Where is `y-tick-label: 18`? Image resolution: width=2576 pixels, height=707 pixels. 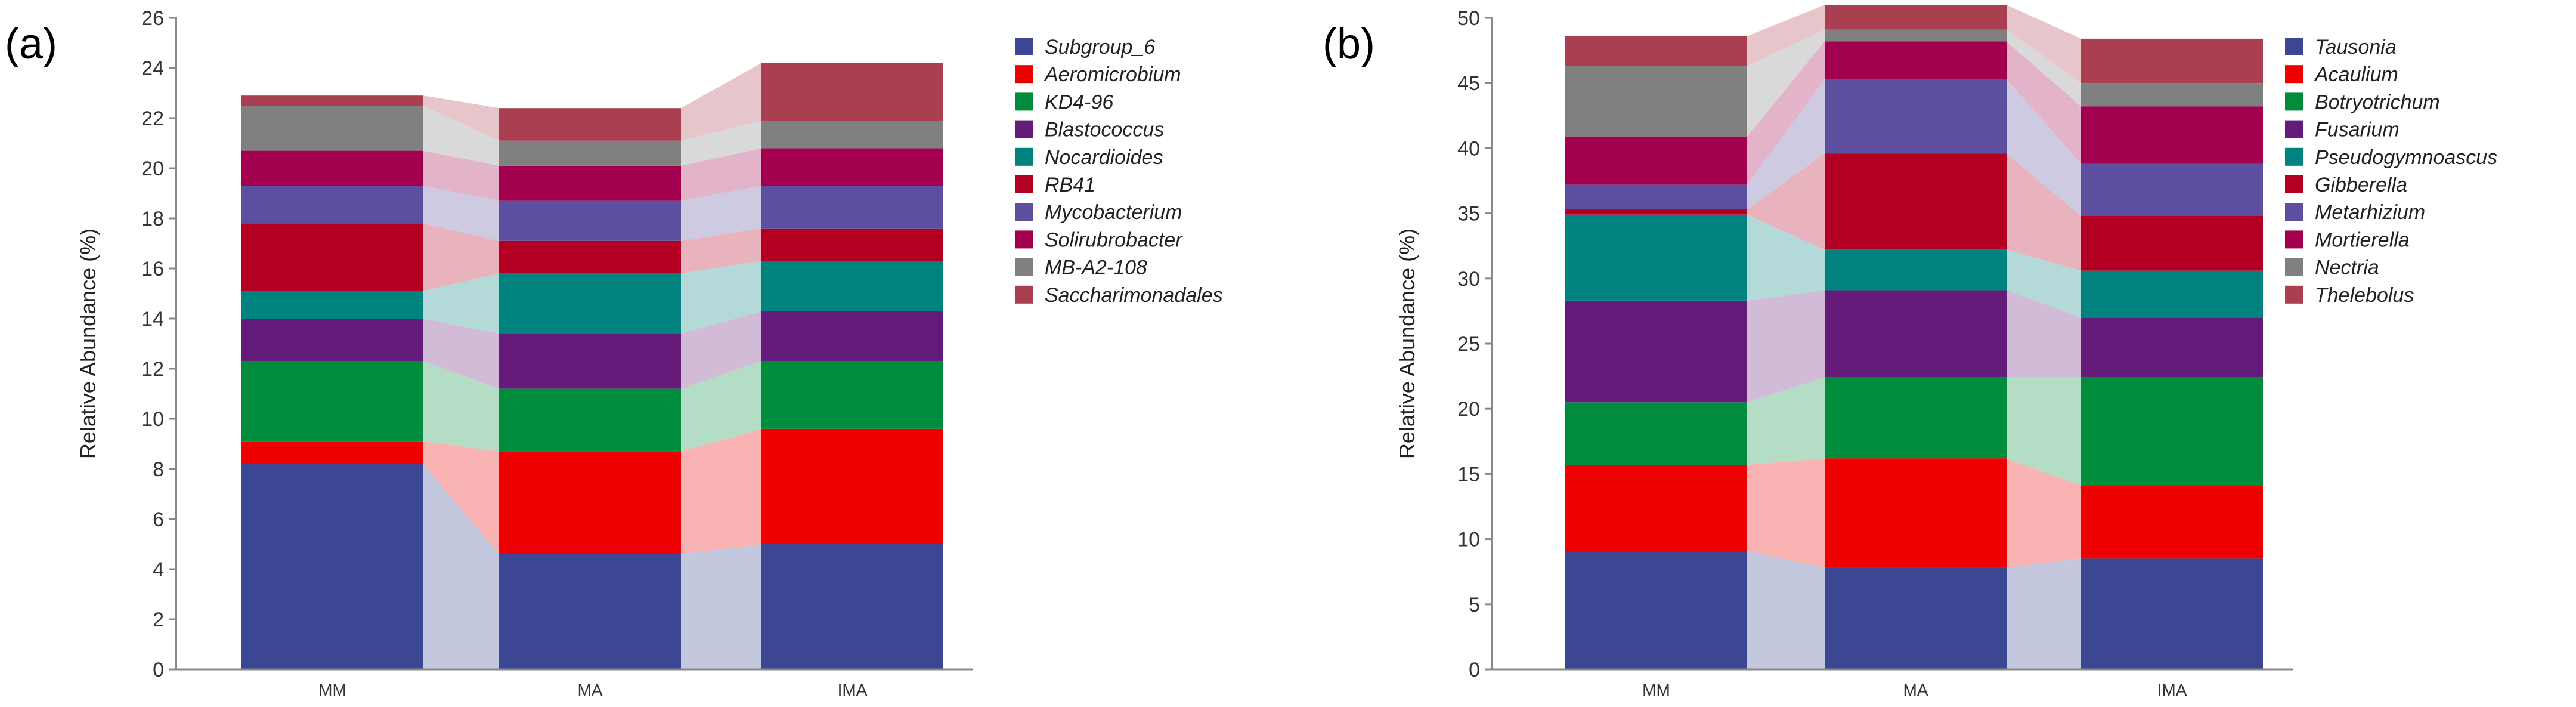 y-tick-label: 18 is located at coordinates (152, 219).